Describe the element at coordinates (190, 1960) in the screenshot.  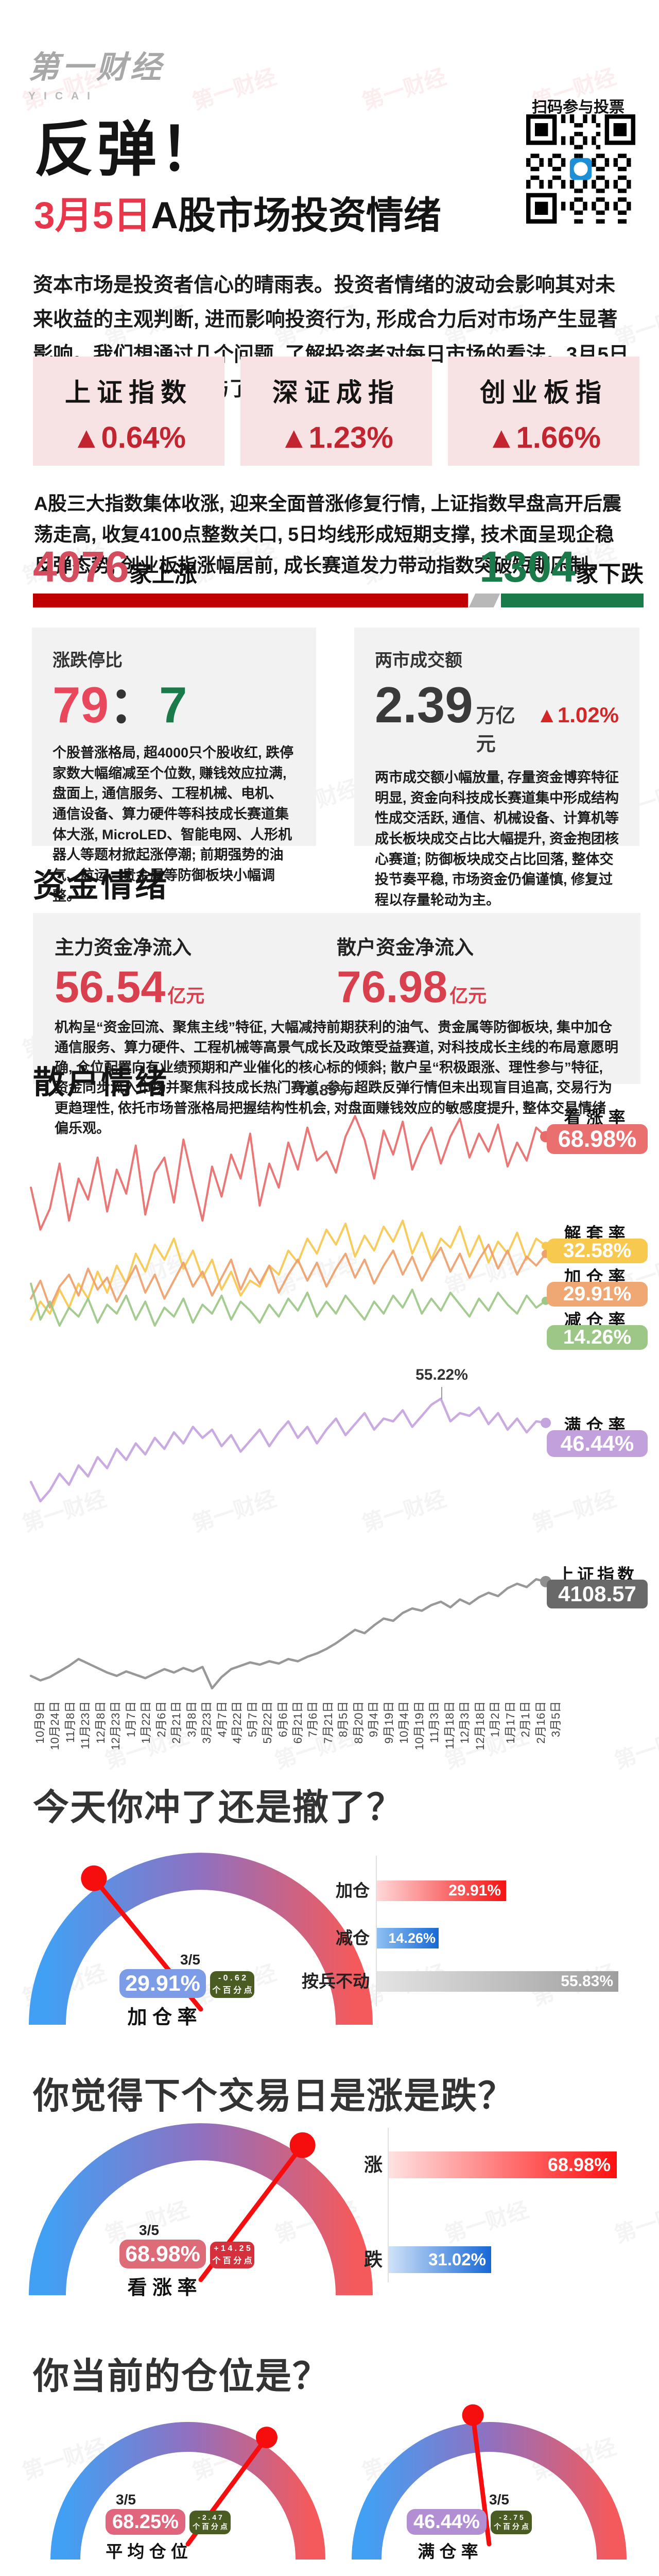
I see `q1-gauge-date: 3/5` at that location.